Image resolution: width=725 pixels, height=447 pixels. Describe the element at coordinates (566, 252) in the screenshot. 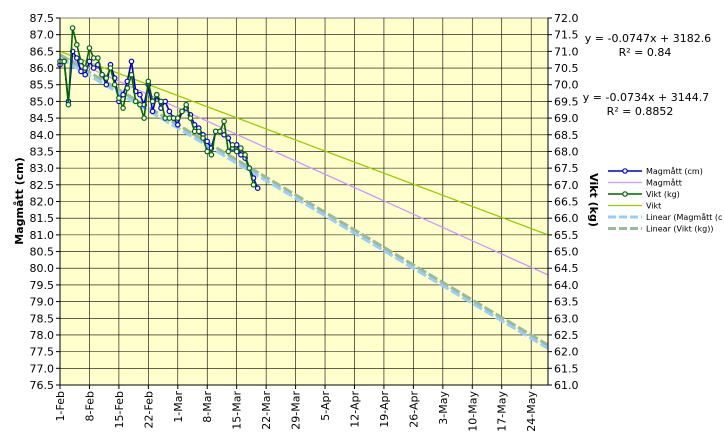

I see `y-tick-label-right: 65.0` at that location.